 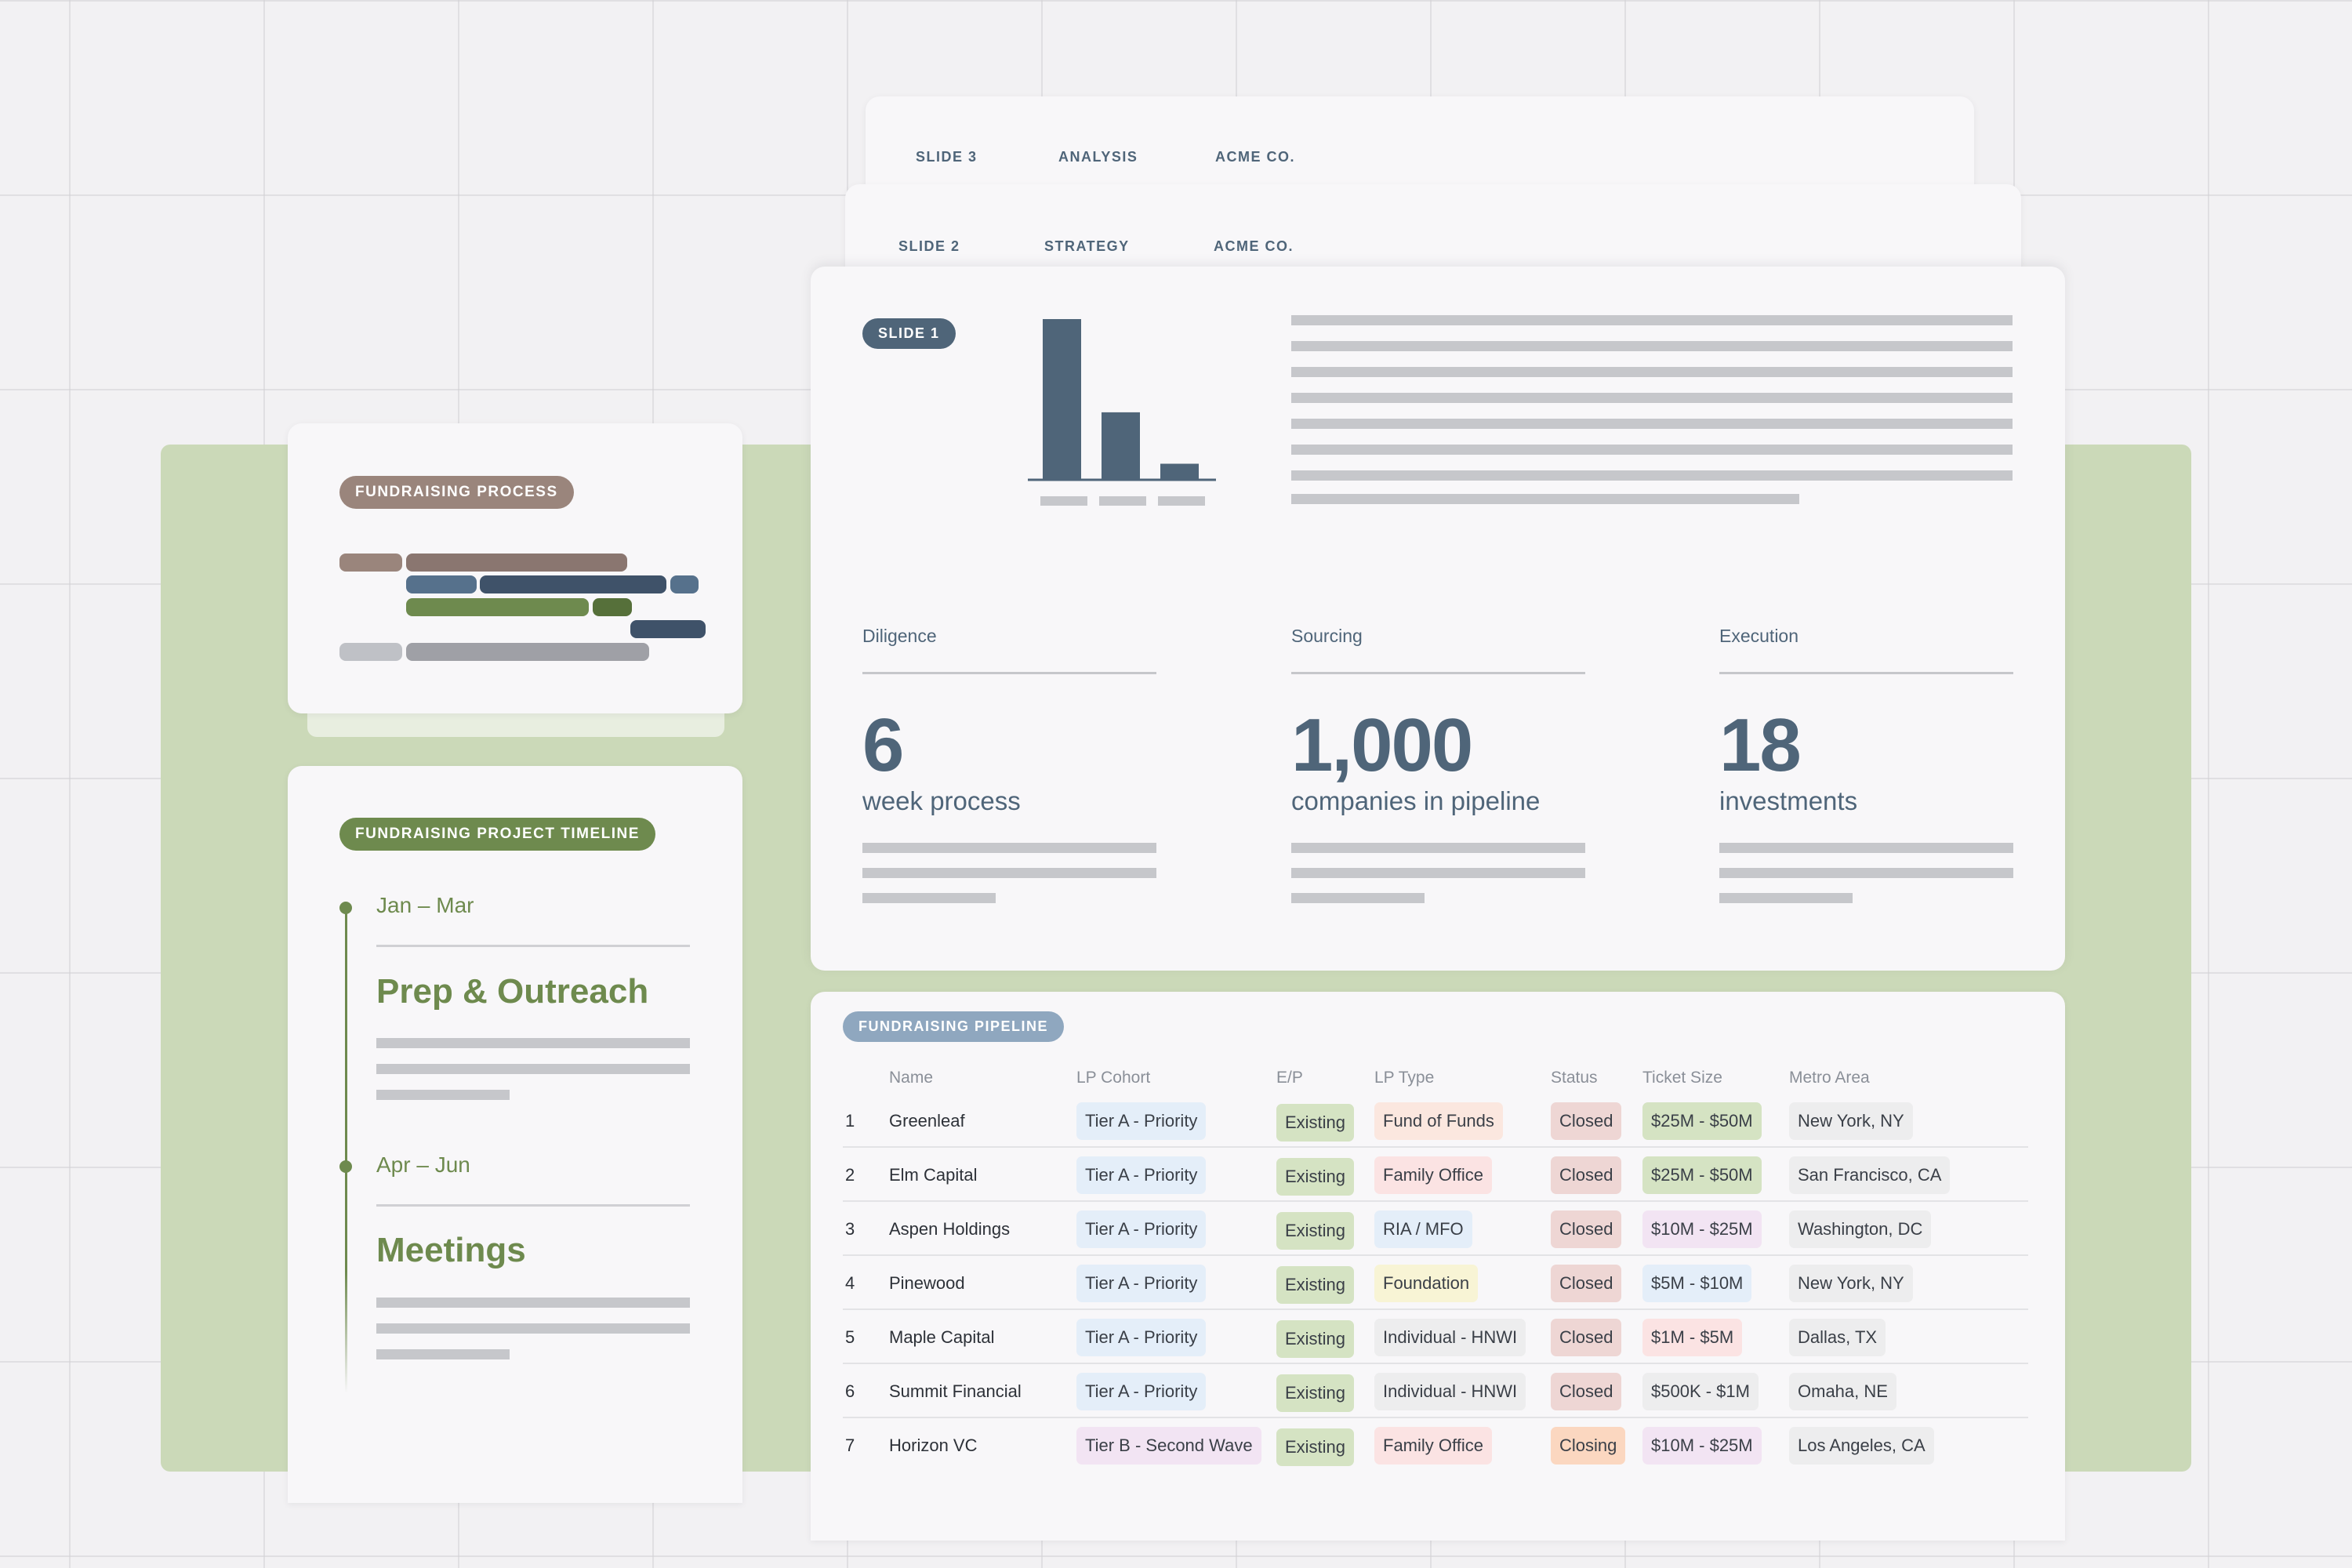 I want to click on row-number: 3, so click(x=850, y=1229).